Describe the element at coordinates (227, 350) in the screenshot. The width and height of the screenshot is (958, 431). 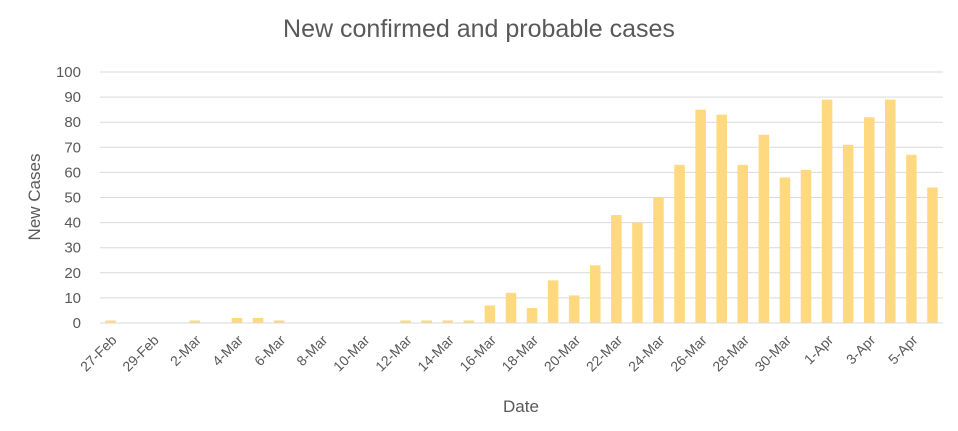
I see `x-tick-label: 4-Mar` at that location.